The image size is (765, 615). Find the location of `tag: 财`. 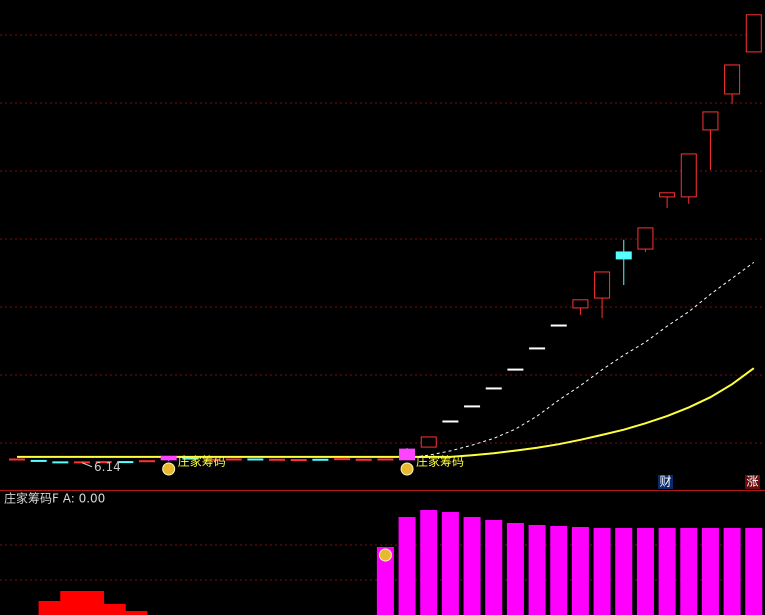

tag: 财 is located at coordinates (665, 482).